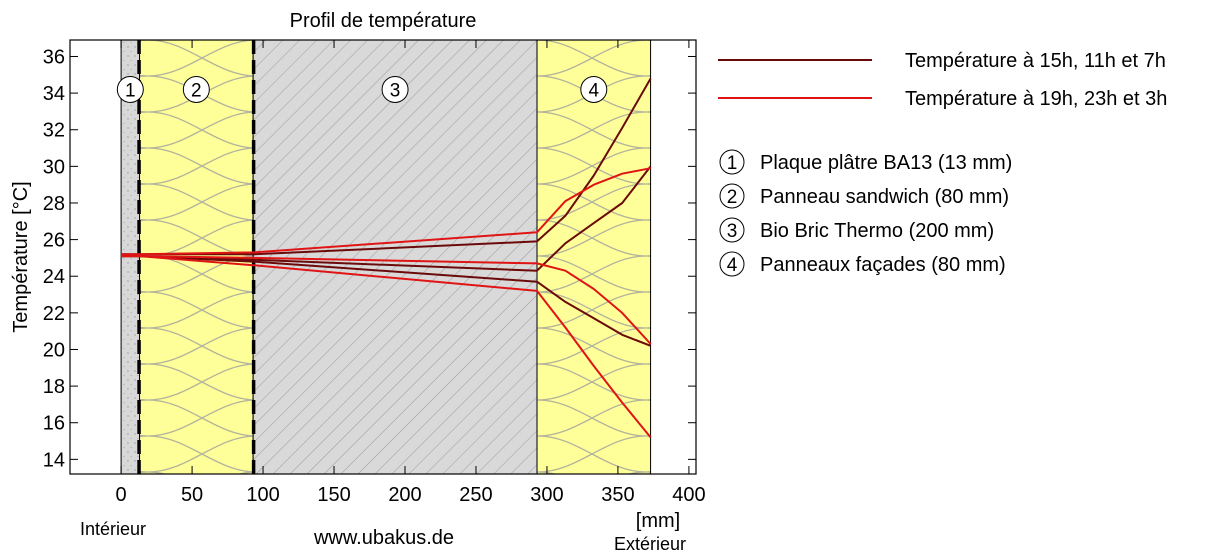 The width and height of the screenshot is (1229, 553). I want to click on x-tick-label: 350, so click(617, 495).